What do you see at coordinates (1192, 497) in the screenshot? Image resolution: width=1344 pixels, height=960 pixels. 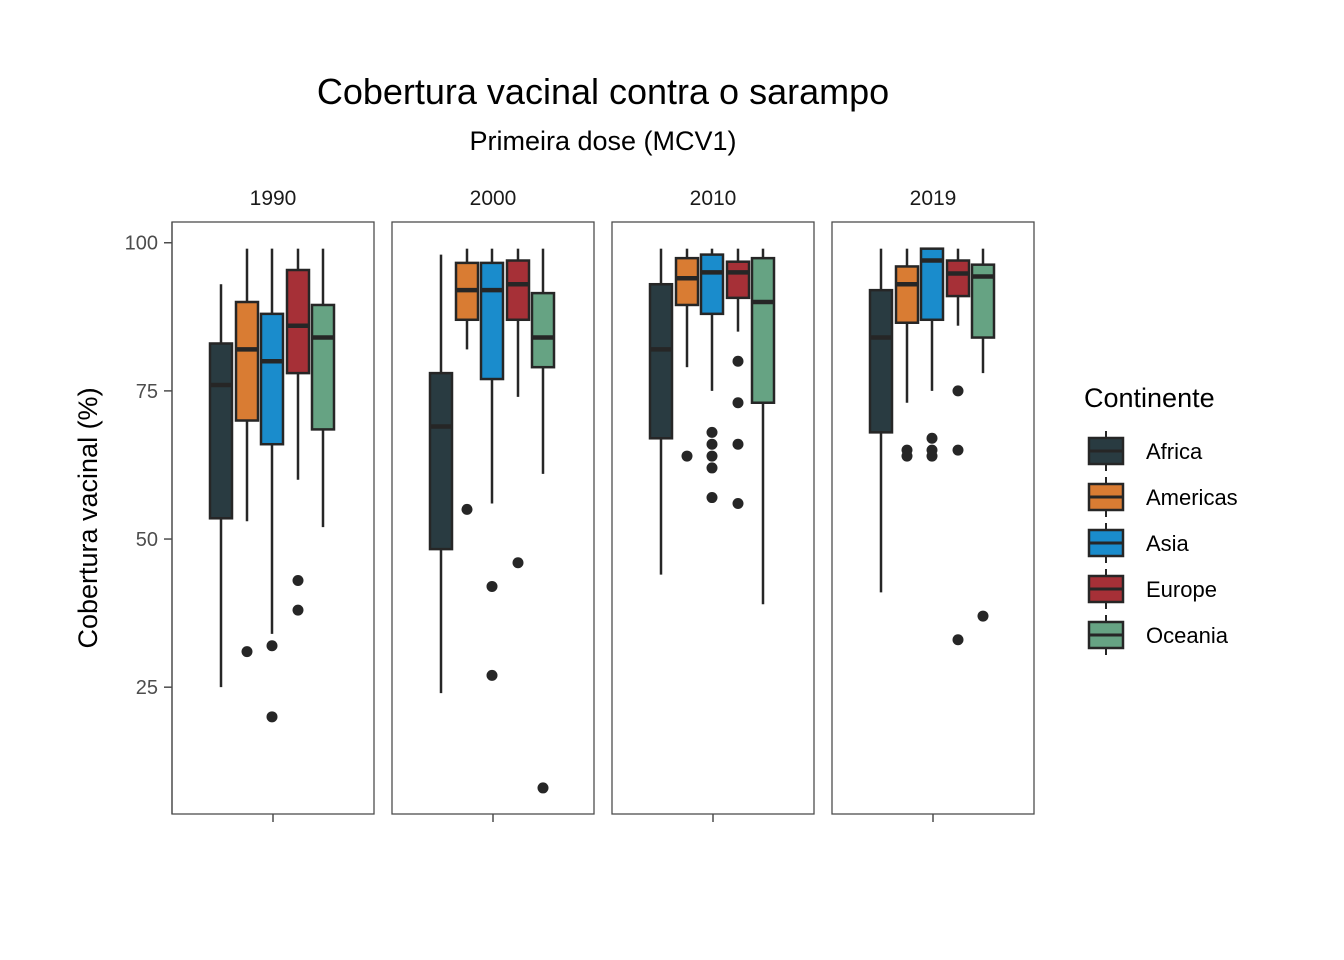 I see `legend-label: Americas` at bounding box center [1192, 497].